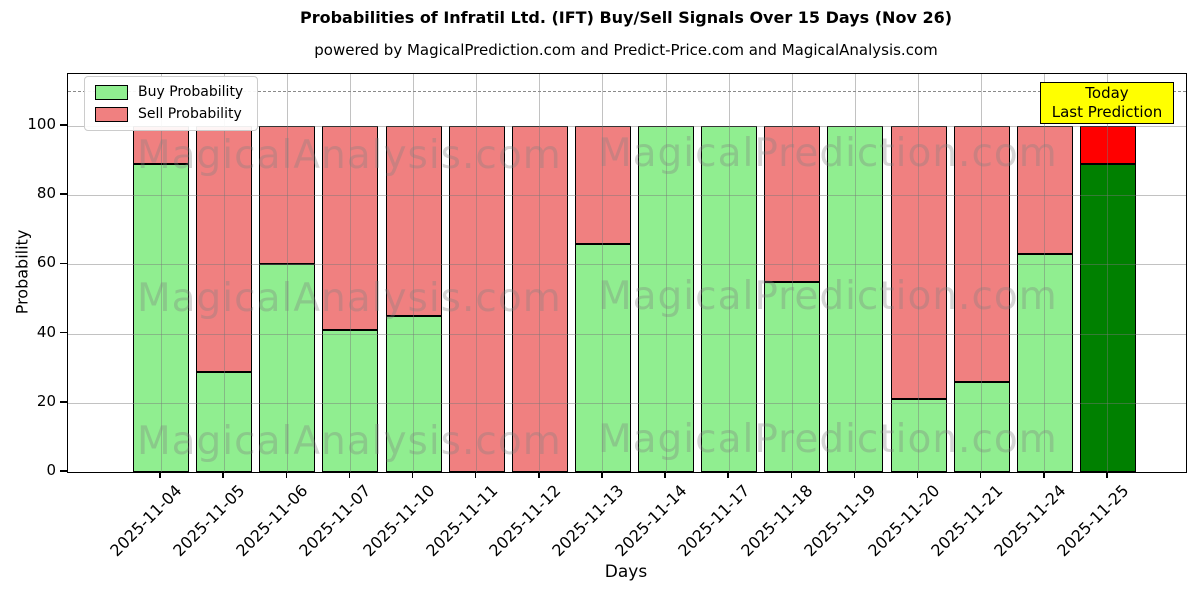 This screenshot has height=600, width=1200. What do you see at coordinates (22, 272) in the screenshot?
I see `y-axis-label: Probability` at bounding box center [22, 272].